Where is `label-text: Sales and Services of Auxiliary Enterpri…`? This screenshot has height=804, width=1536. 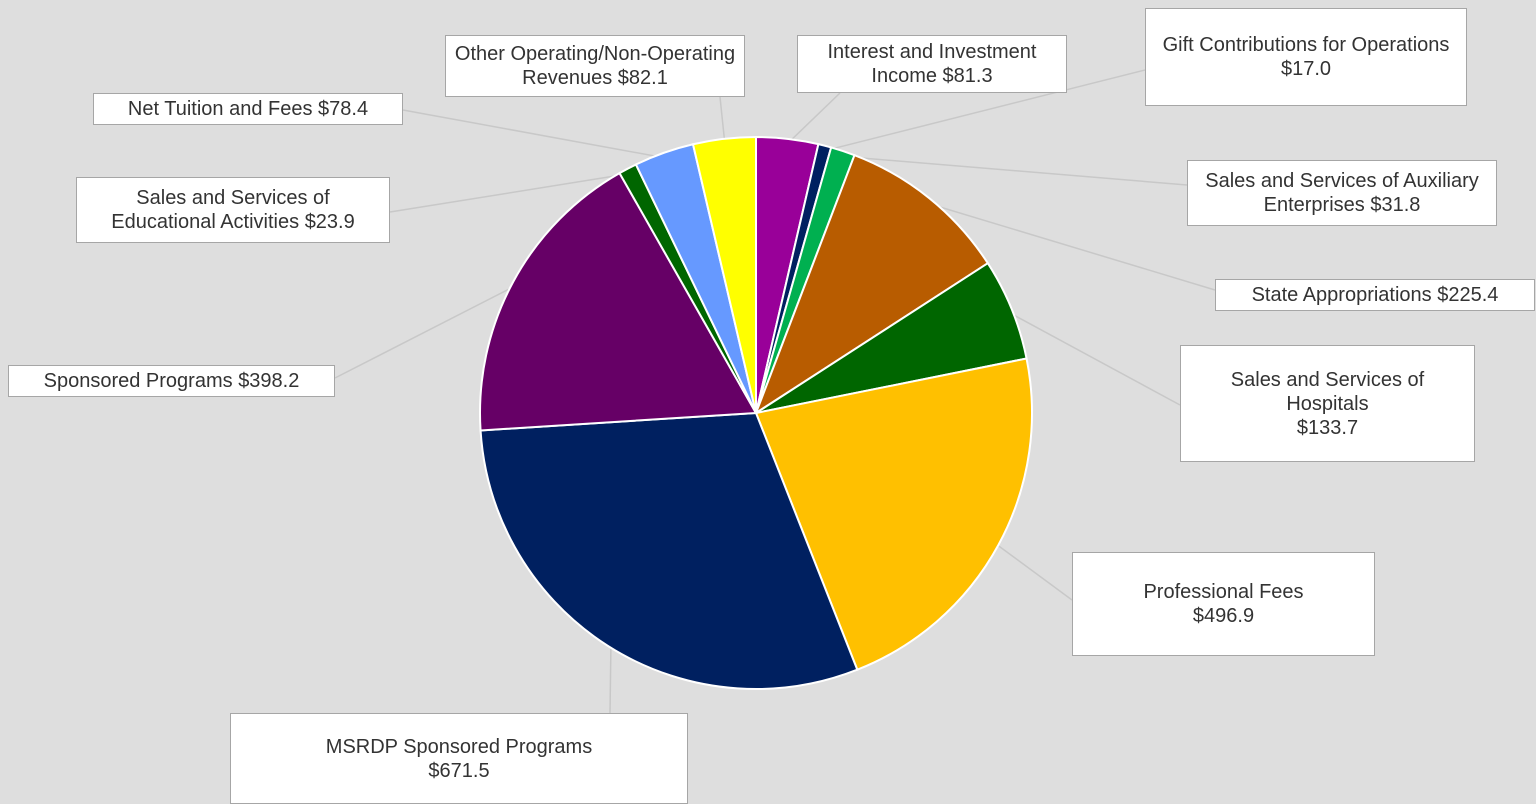
label-text: Sales and Services of Auxiliary Enterpri… is located at coordinates (1342, 193).